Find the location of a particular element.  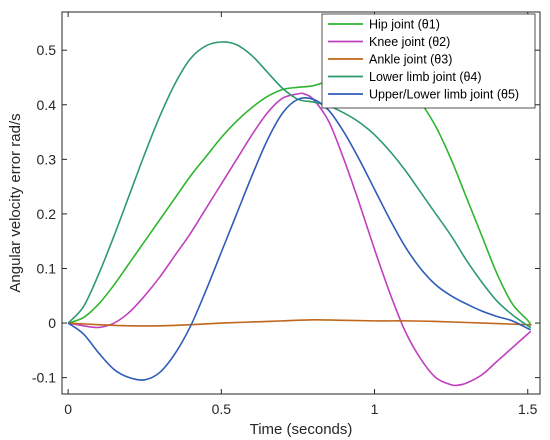

y-tick-label: 0.1 is located at coordinates (47, 268).